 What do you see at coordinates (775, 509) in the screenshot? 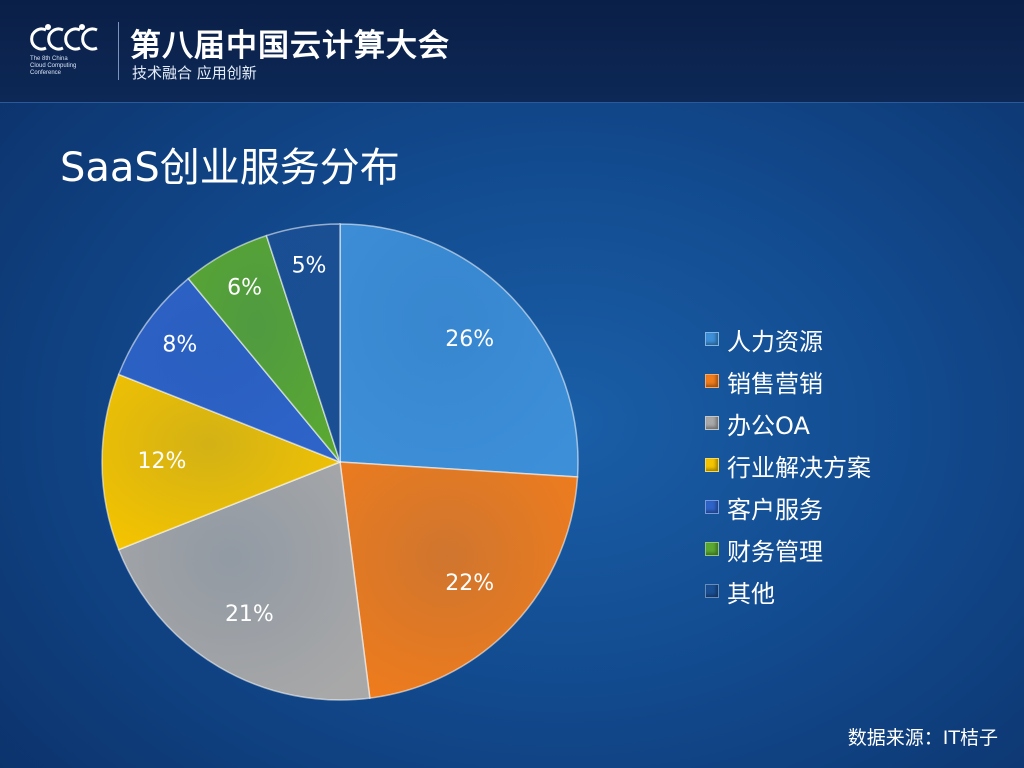
I see `legend-label: 客户服务` at bounding box center [775, 509].